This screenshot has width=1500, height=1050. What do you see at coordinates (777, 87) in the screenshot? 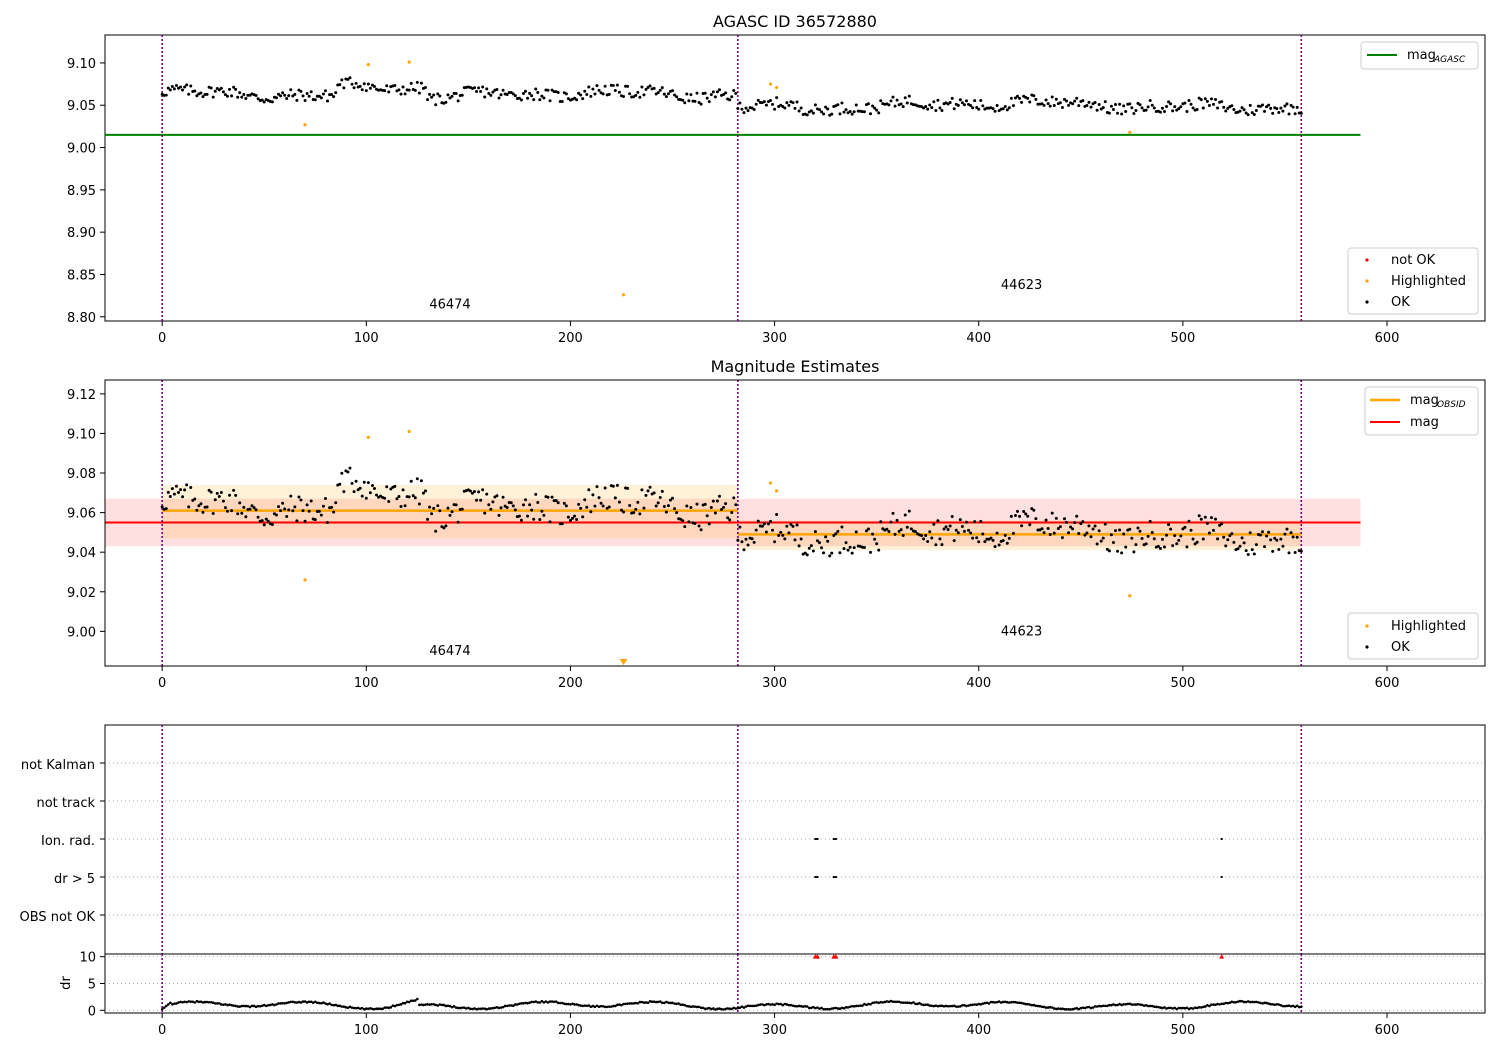
I see `highlighted-point` at bounding box center [777, 87].